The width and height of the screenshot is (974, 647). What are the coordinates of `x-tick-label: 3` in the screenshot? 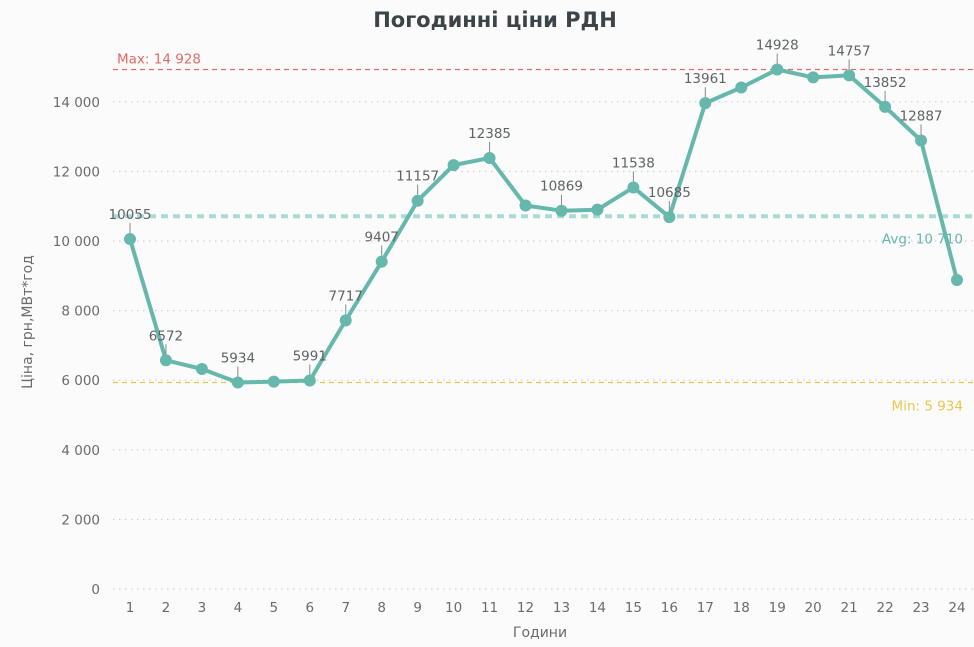 It's located at (202, 608).